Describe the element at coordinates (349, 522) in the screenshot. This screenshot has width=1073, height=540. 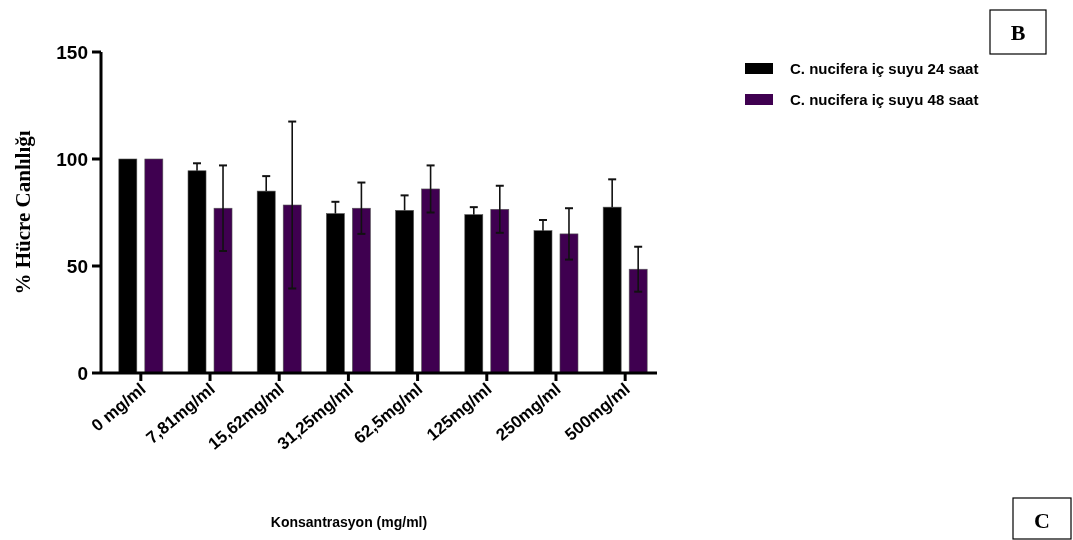
I see `x-axis-title: Konsantrasyon (mg/ml)` at that location.